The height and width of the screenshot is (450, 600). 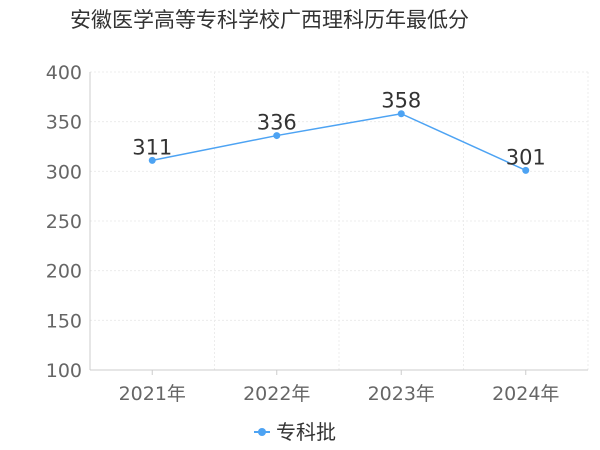 I want to click on legend: 专科批, so click(x=295, y=432).